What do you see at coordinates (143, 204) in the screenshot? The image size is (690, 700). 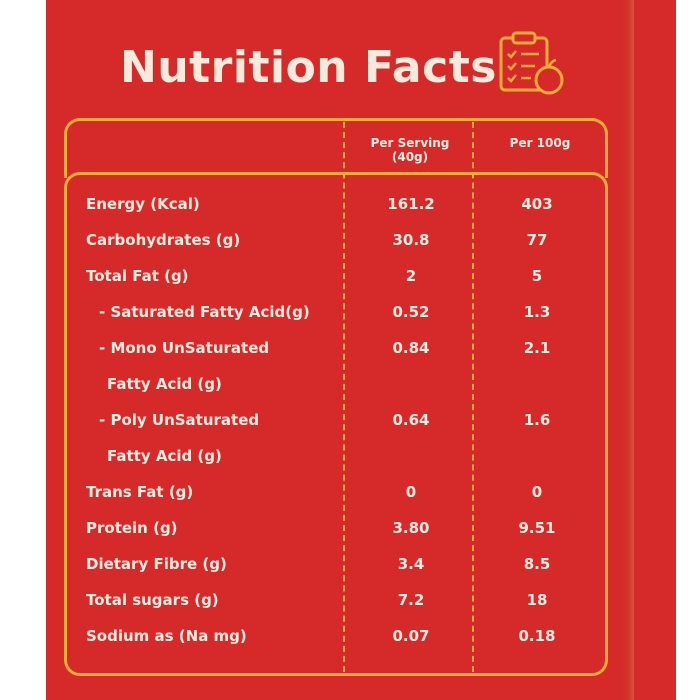 I see `nutrient-label: Energy (Kcal)` at bounding box center [143, 204].